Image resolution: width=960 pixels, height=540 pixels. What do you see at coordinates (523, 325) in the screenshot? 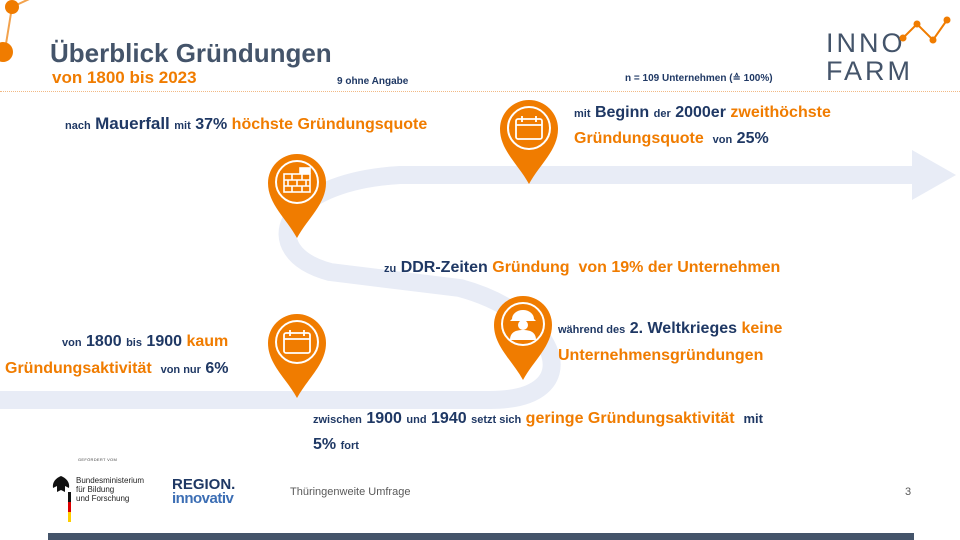
I see `soldier-icon` at bounding box center [523, 325].